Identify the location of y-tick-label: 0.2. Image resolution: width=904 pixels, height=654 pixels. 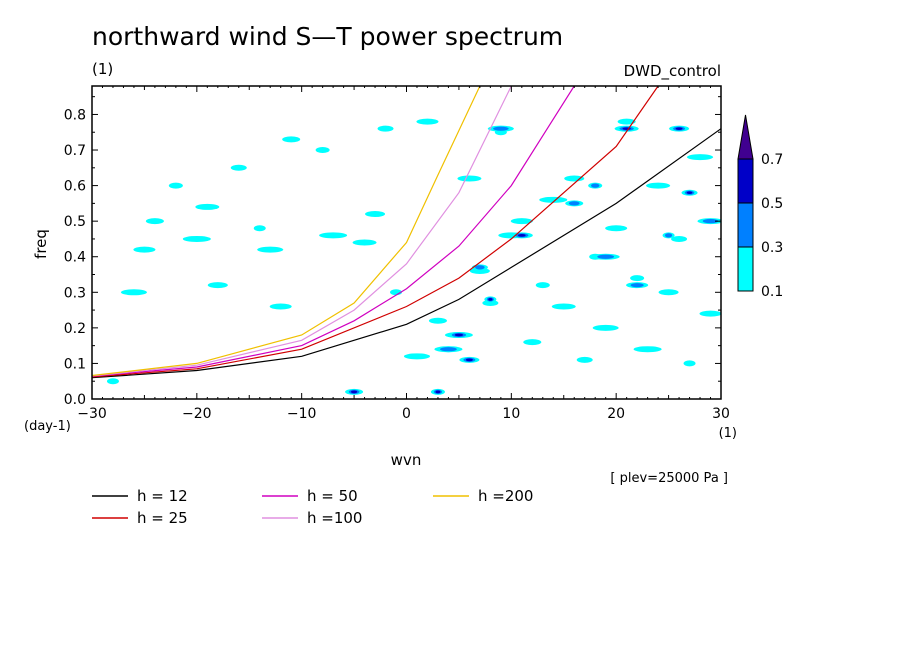
(75, 329).